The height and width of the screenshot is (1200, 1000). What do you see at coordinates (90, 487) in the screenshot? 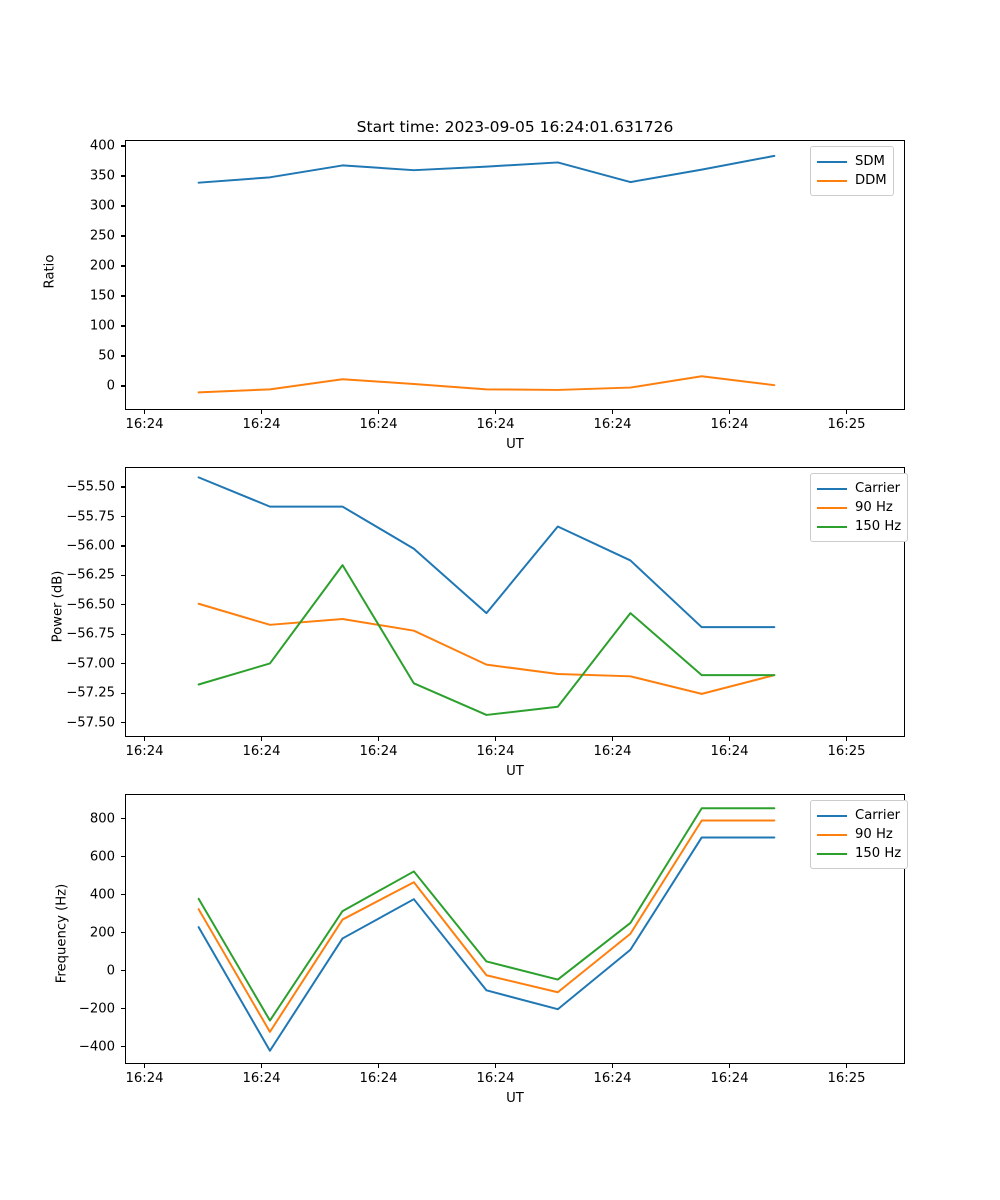
I see `power-plot-ytick-label: −55.50` at bounding box center [90, 487].